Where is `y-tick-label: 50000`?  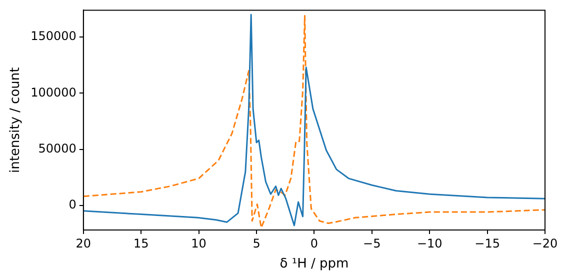 y-tick-label: 50000 is located at coordinates (57, 148).